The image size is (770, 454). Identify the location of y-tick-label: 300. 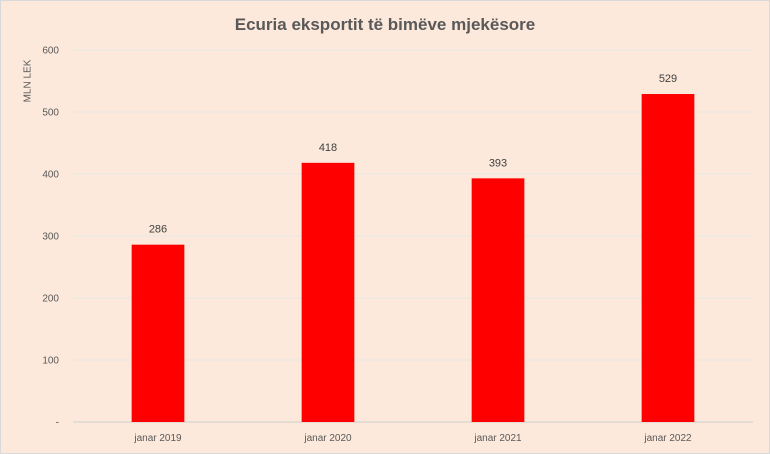
(50, 237).